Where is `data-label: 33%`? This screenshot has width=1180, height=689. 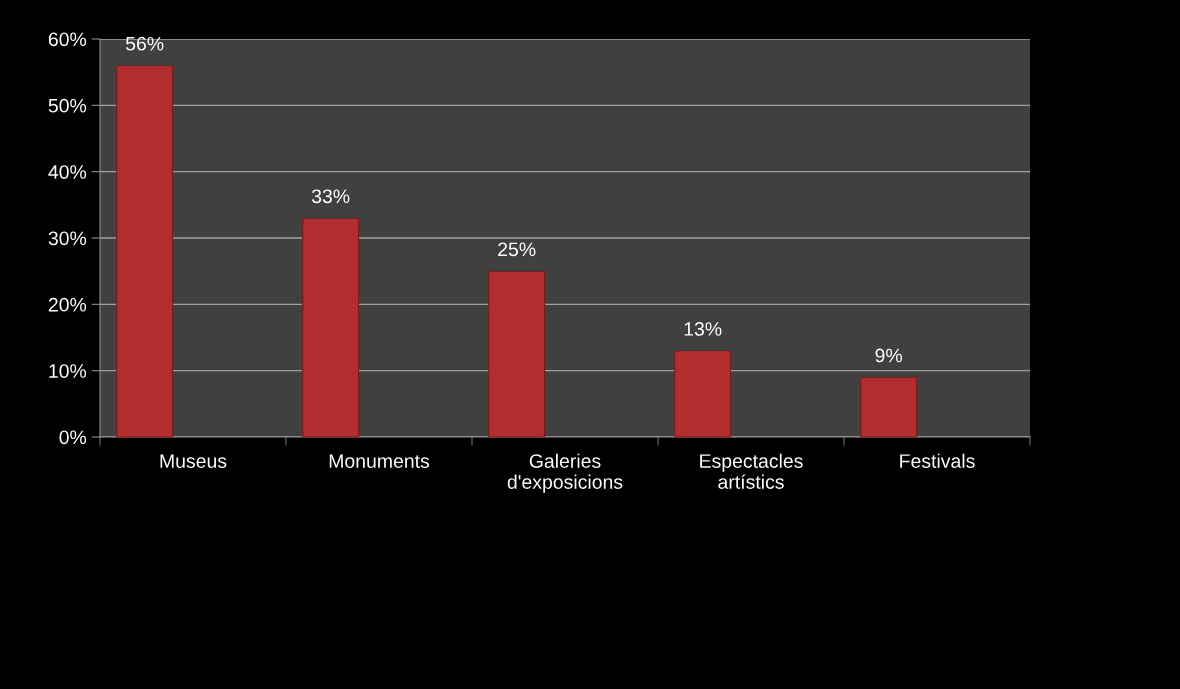
data-label: 33% is located at coordinates (330, 196).